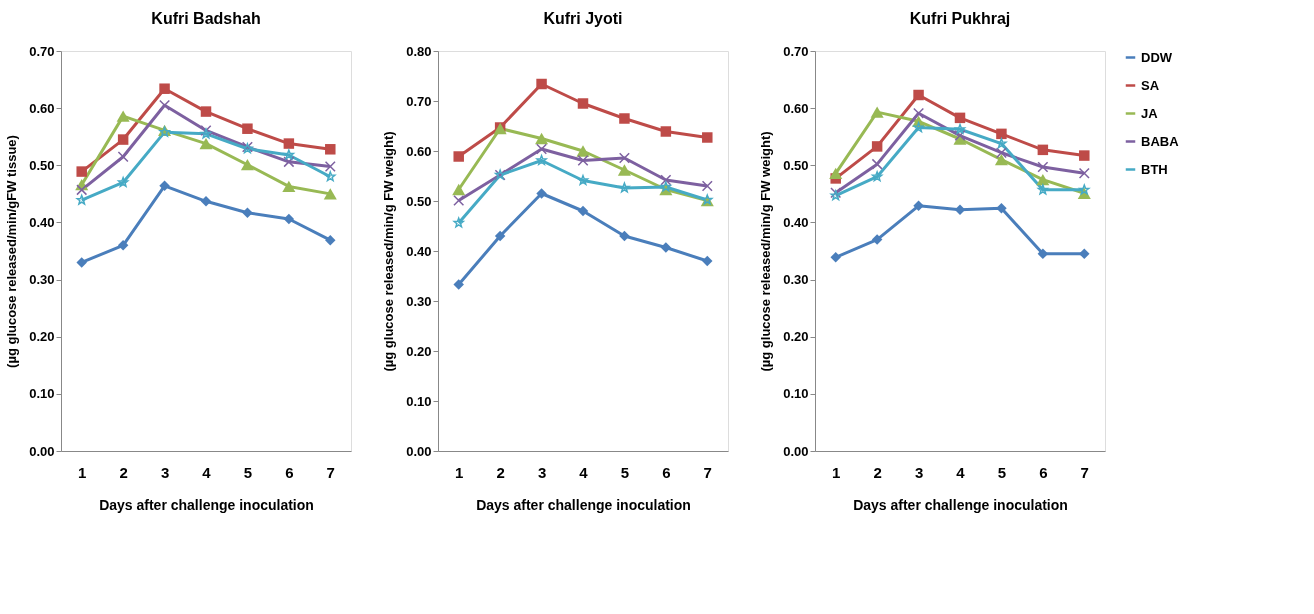  I want to click on legend-label: SA, so click(1150, 85).